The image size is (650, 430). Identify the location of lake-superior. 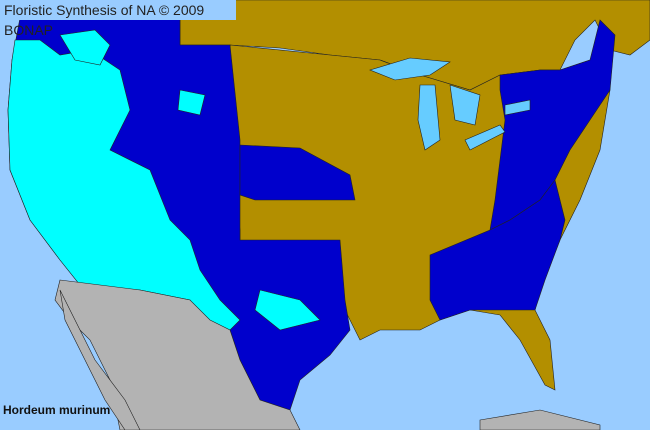
(410, 69).